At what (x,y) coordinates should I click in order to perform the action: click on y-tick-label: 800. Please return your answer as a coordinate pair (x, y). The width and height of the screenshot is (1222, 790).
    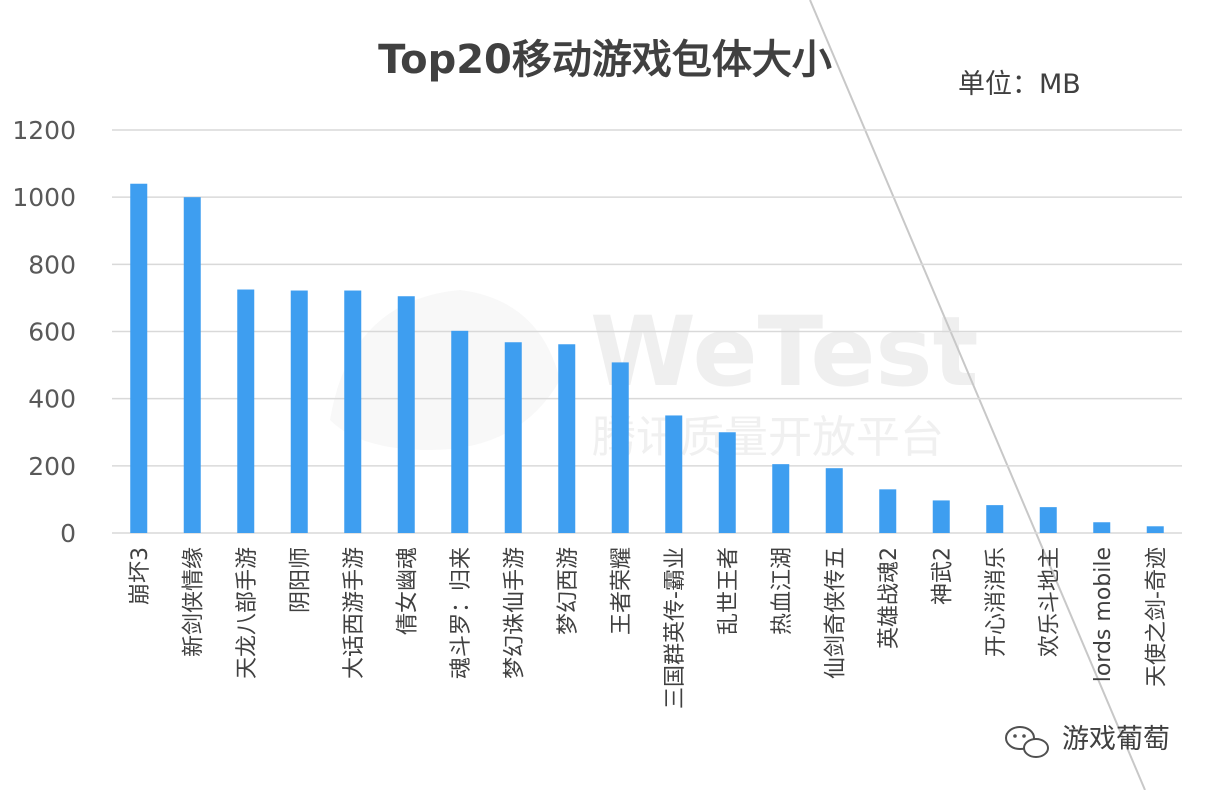
    Looking at the image, I should click on (52, 264).